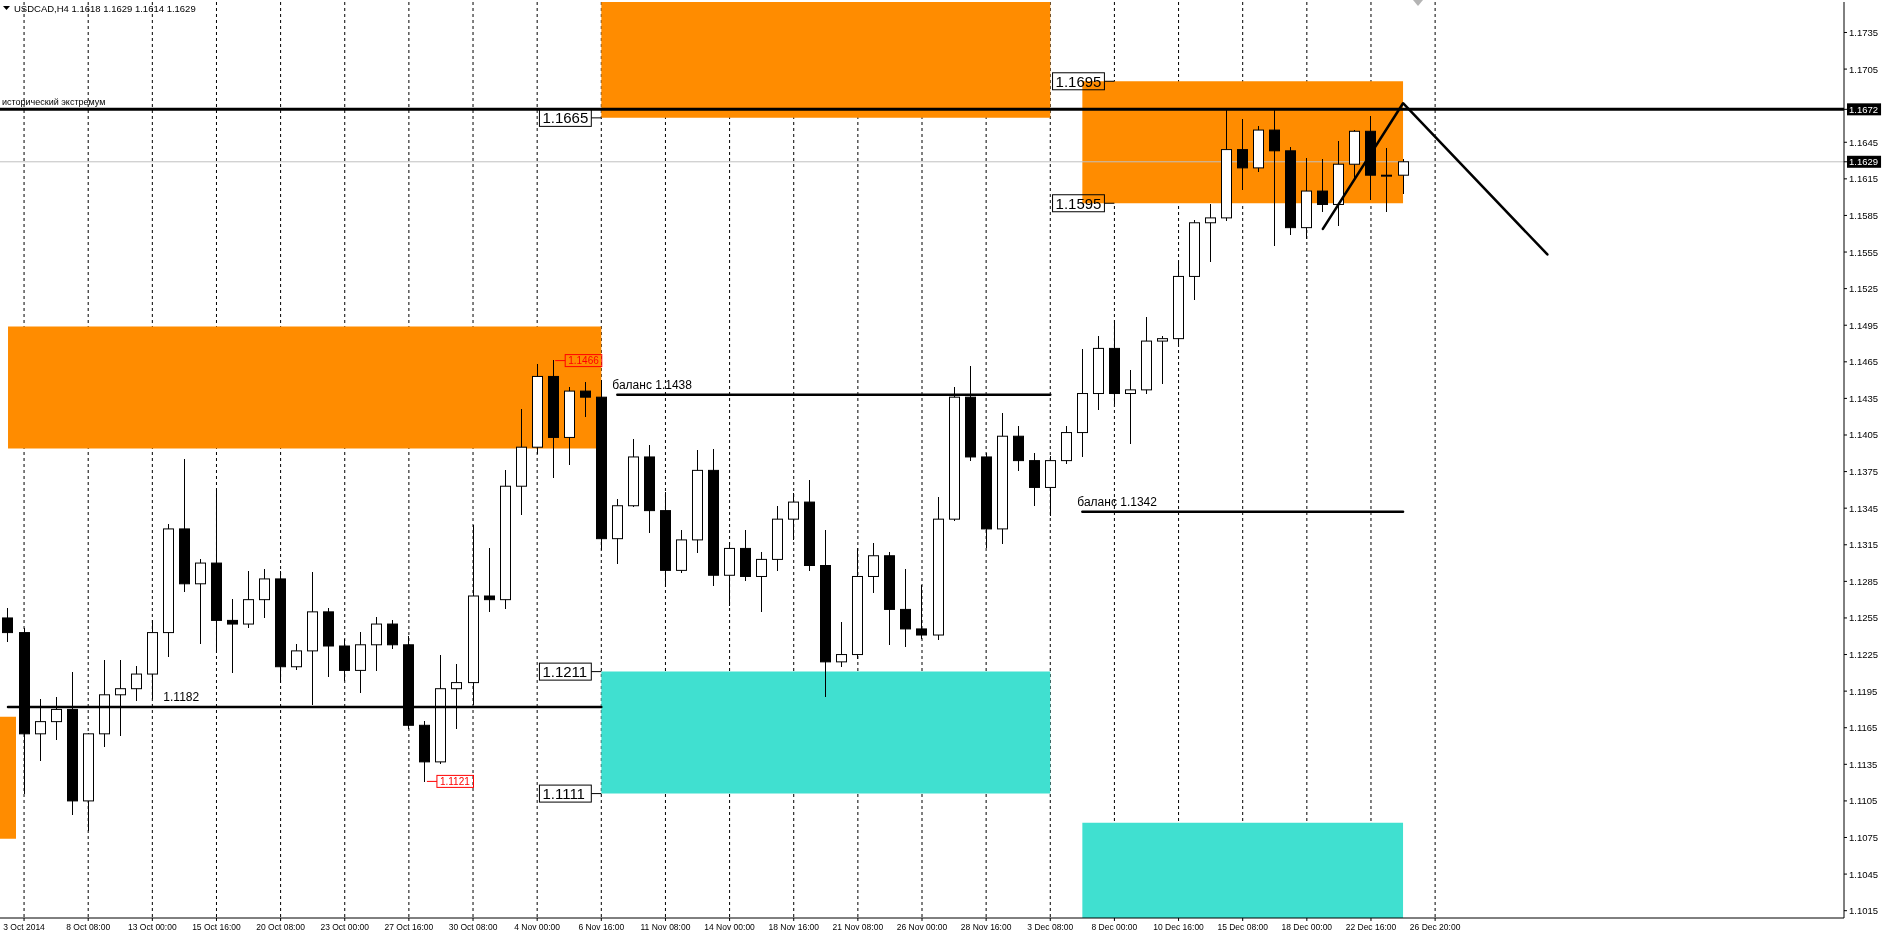 The height and width of the screenshot is (934, 1886). What do you see at coordinates (1050, 927) in the screenshot?
I see `x-tick-label: 3 Dec 08:00` at bounding box center [1050, 927].